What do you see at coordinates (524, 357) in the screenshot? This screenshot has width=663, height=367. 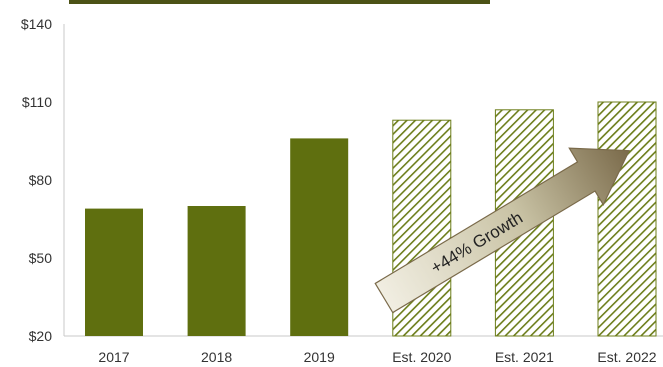 I see `x-tick-label: Est. 2021` at bounding box center [524, 357].